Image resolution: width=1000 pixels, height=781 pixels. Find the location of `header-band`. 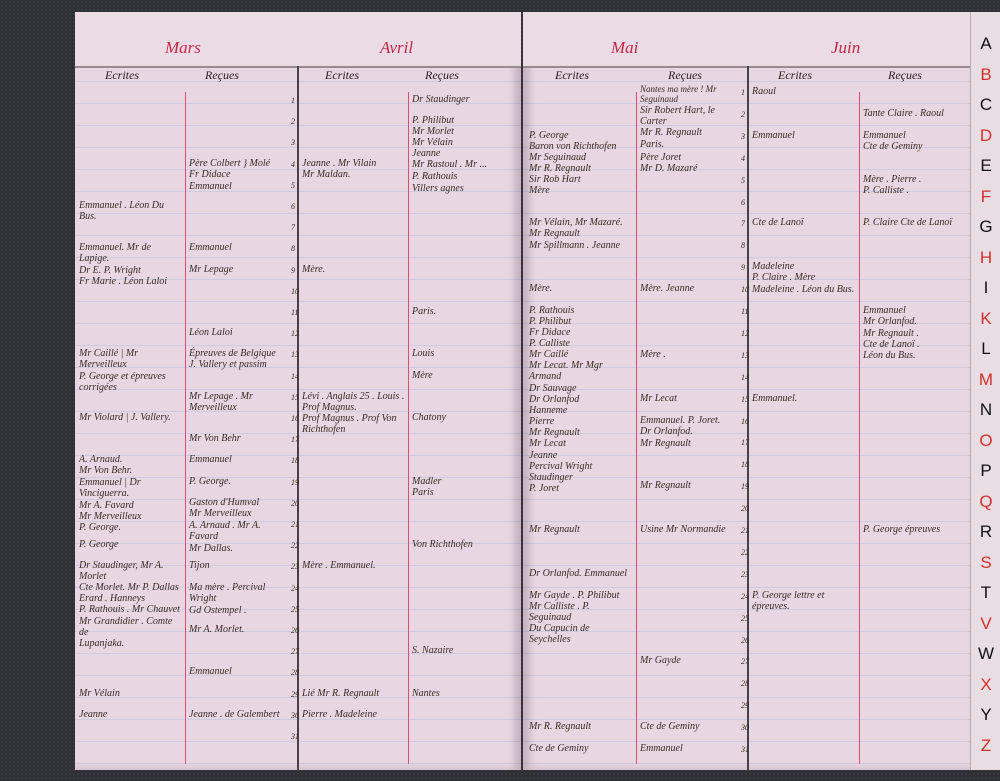

header-band is located at coordinates (298, 39).